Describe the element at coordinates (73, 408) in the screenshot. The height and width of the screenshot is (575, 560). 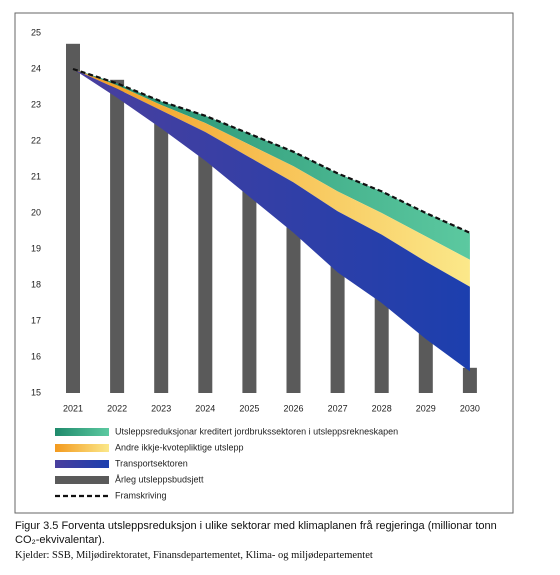
I see `x-tick-label: 2021` at that location.